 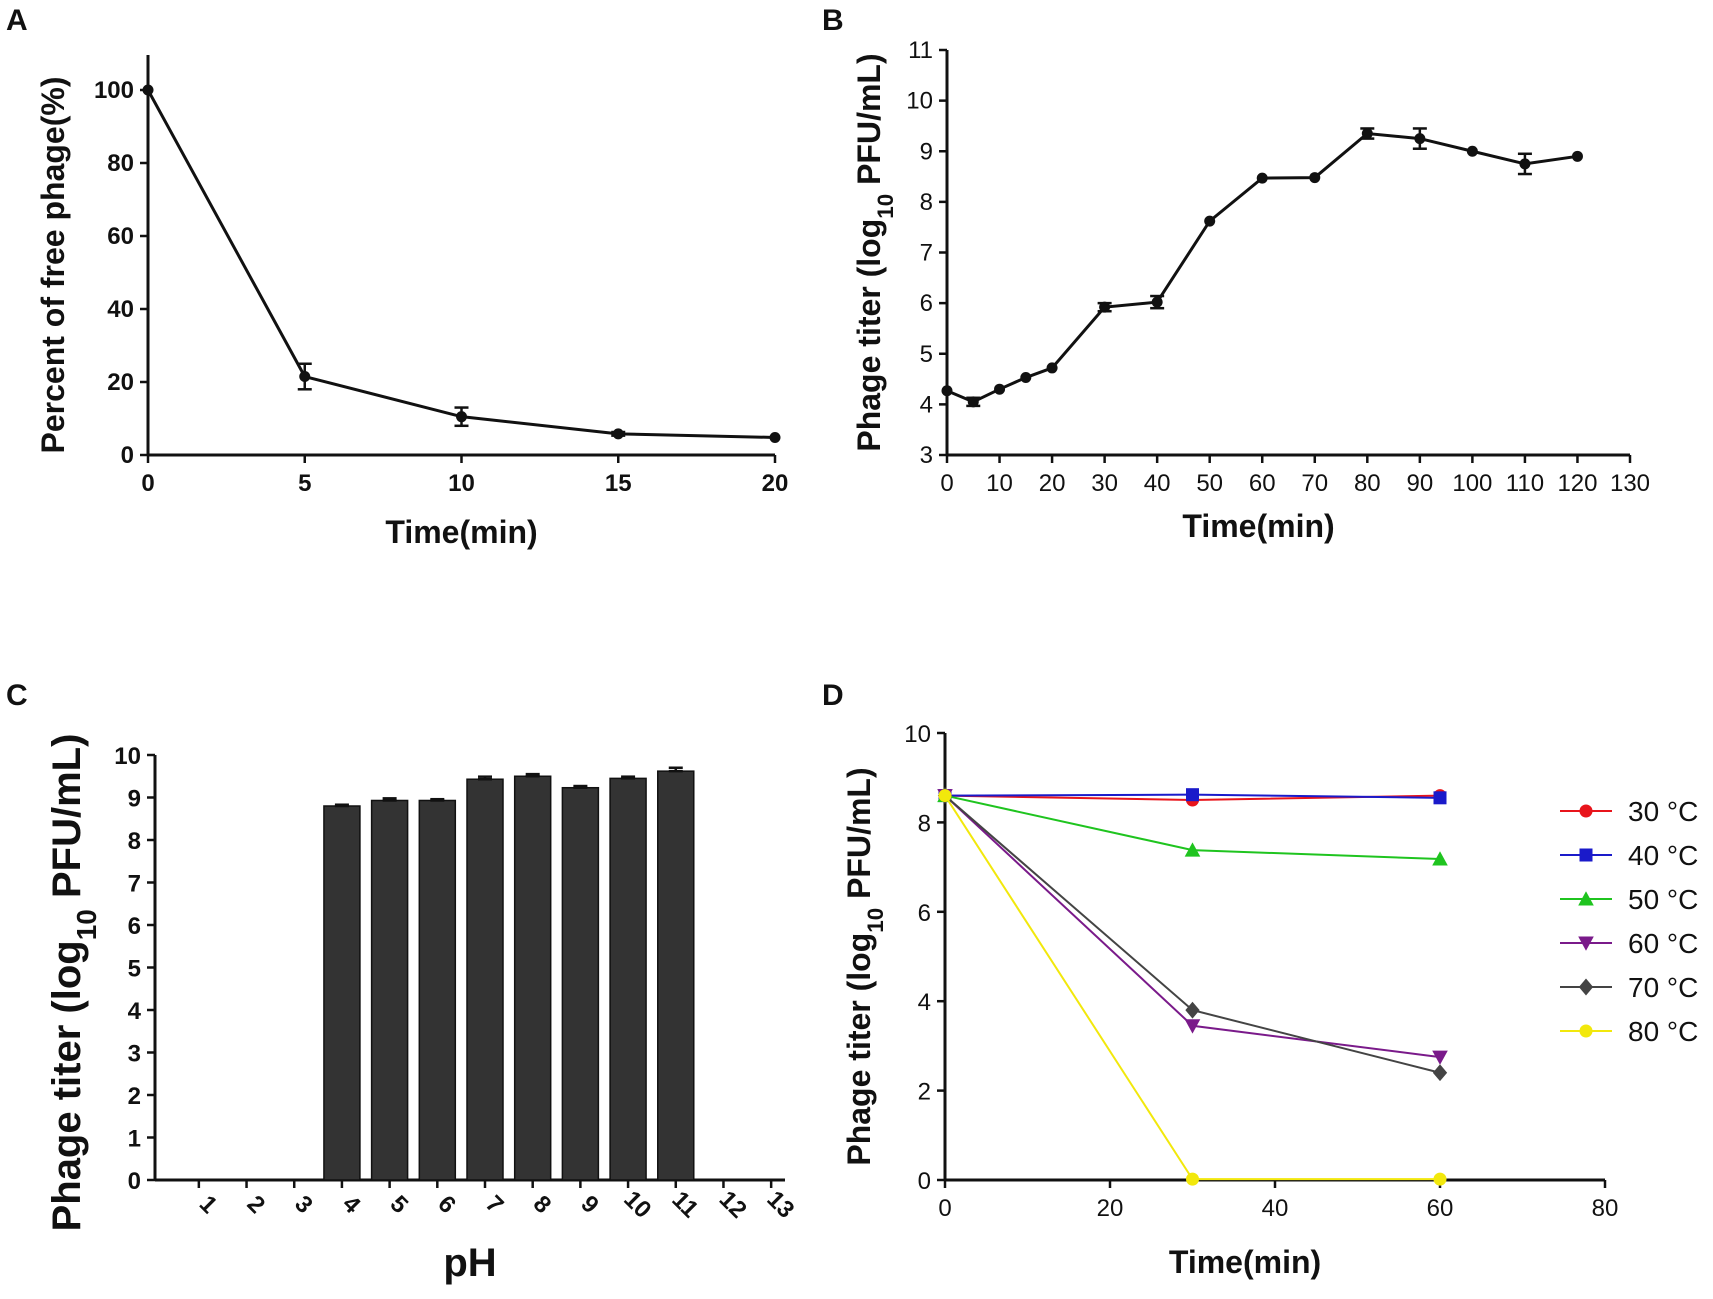 I want to click on panel-d-legend-label: 80 °C, so click(x=1663, y=1031).